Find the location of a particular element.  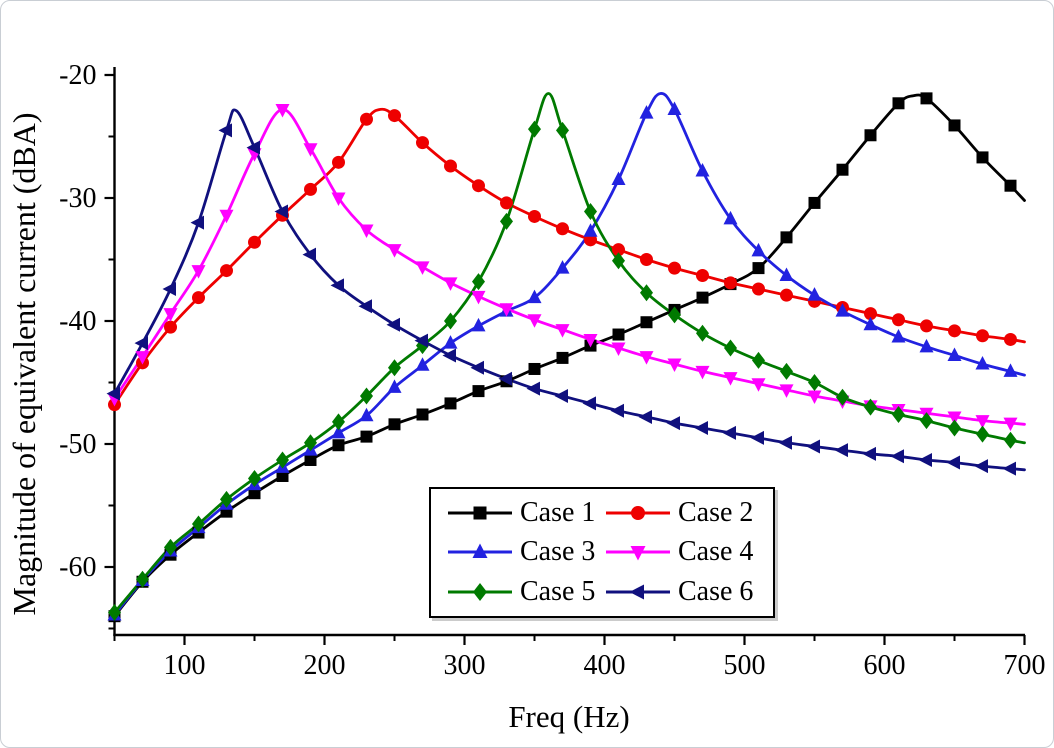

y-tick-label: -20 is located at coordinates (77, 75).